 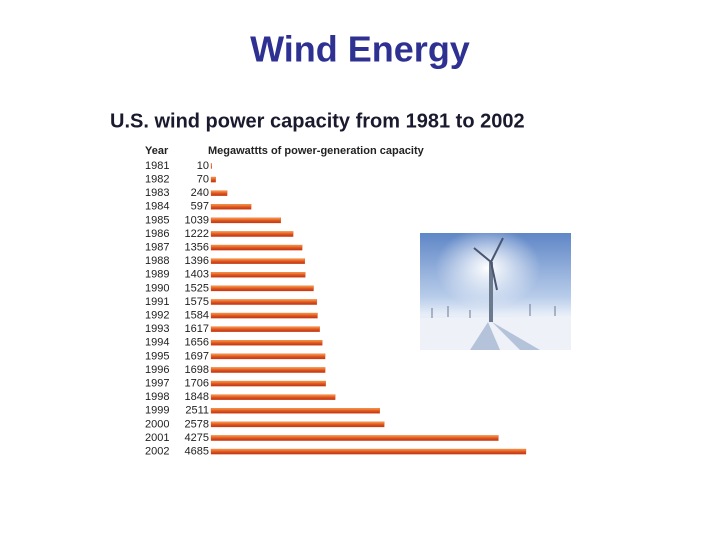 I want to click on value-label: 1706, so click(x=197, y=384).